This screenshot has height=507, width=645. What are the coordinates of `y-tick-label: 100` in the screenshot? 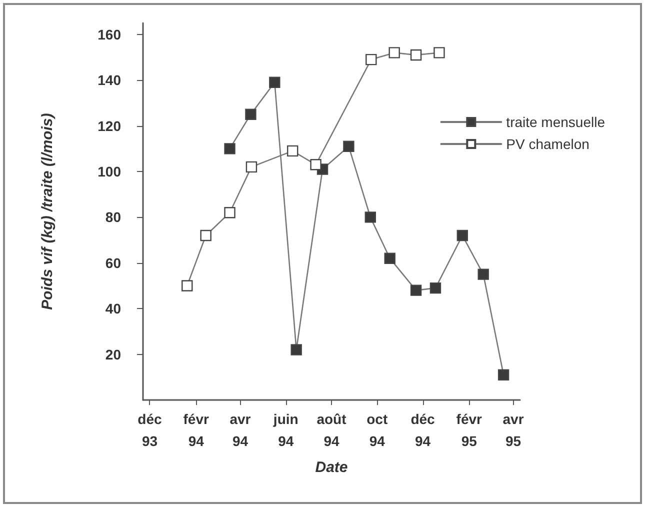 It's located at (110, 172).